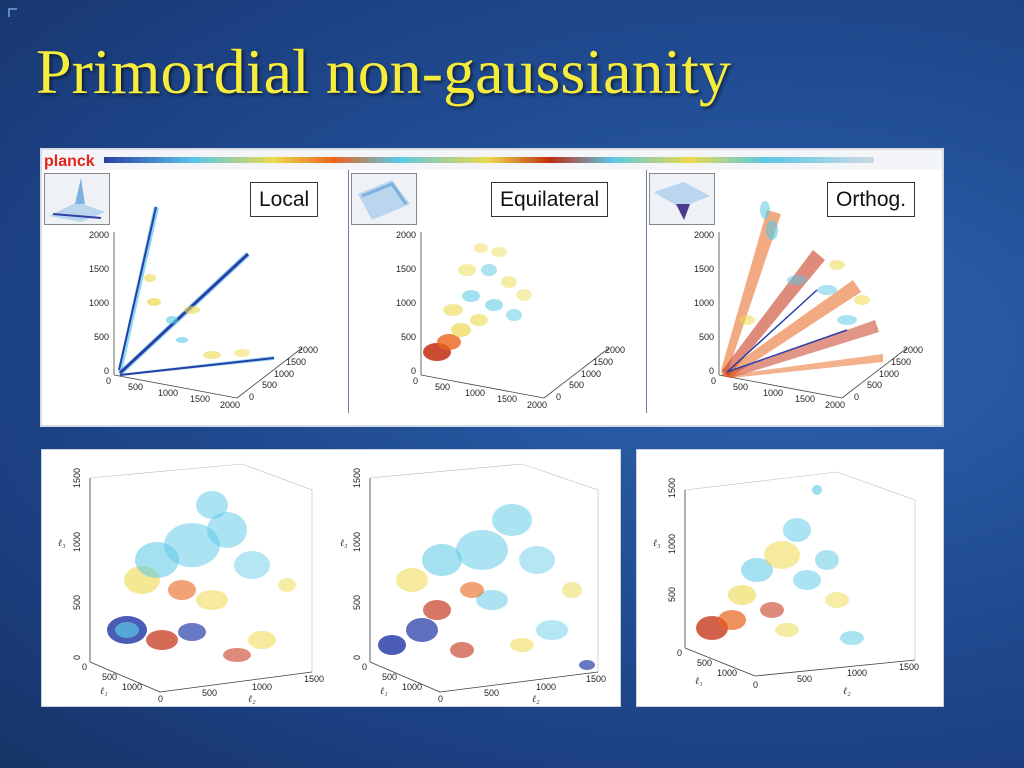 Image resolution: width=1024 pixels, height=768 pixels. I want to click on slide-title: Primordial non-gaussianity, so click(384, 71).